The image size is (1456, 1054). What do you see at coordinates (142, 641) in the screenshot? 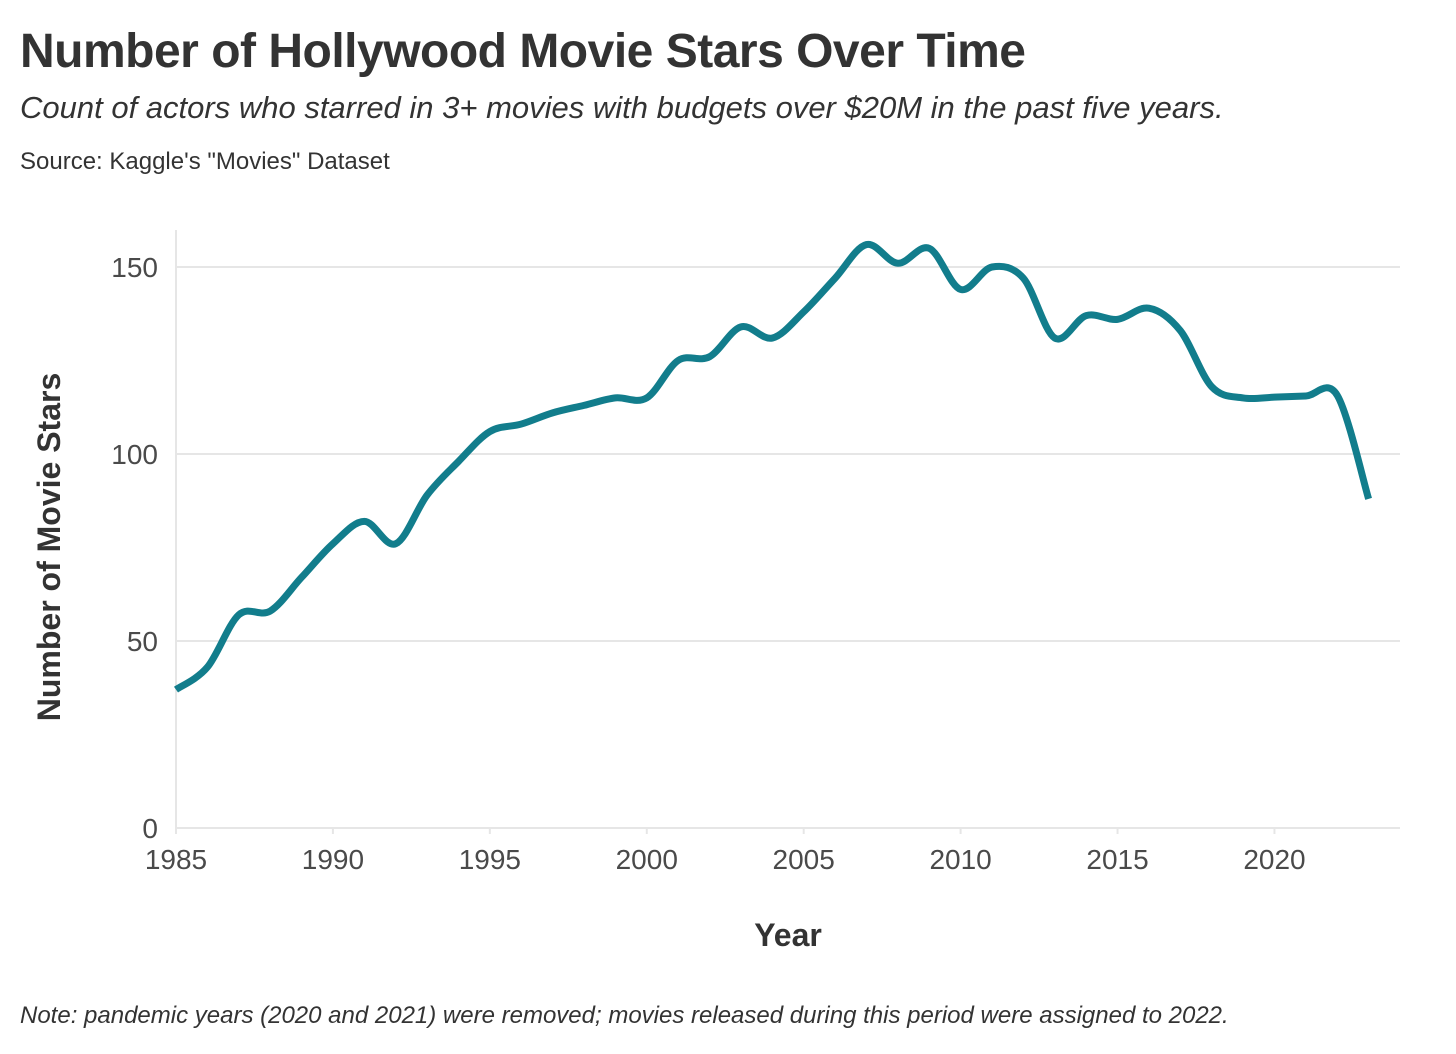
I see `y-tick-label-50: 50` at bounding box center [142, 641].